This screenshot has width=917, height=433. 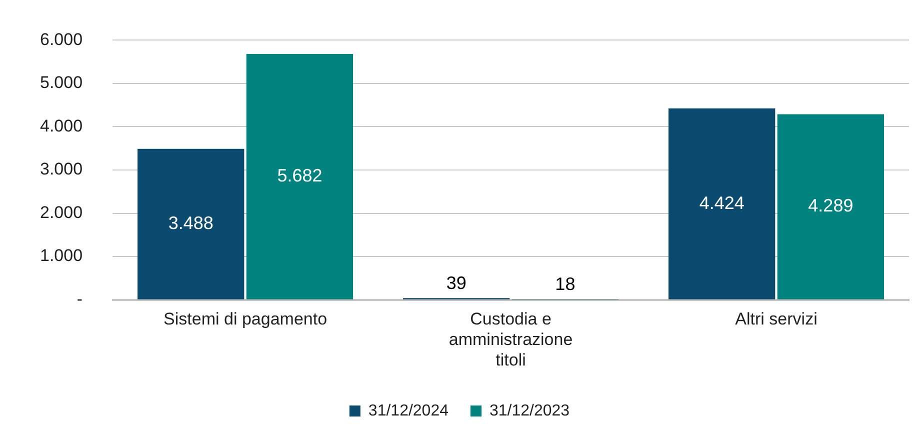 I want to click on legend-label: 31/12/2024, so click(x=408, y=411).